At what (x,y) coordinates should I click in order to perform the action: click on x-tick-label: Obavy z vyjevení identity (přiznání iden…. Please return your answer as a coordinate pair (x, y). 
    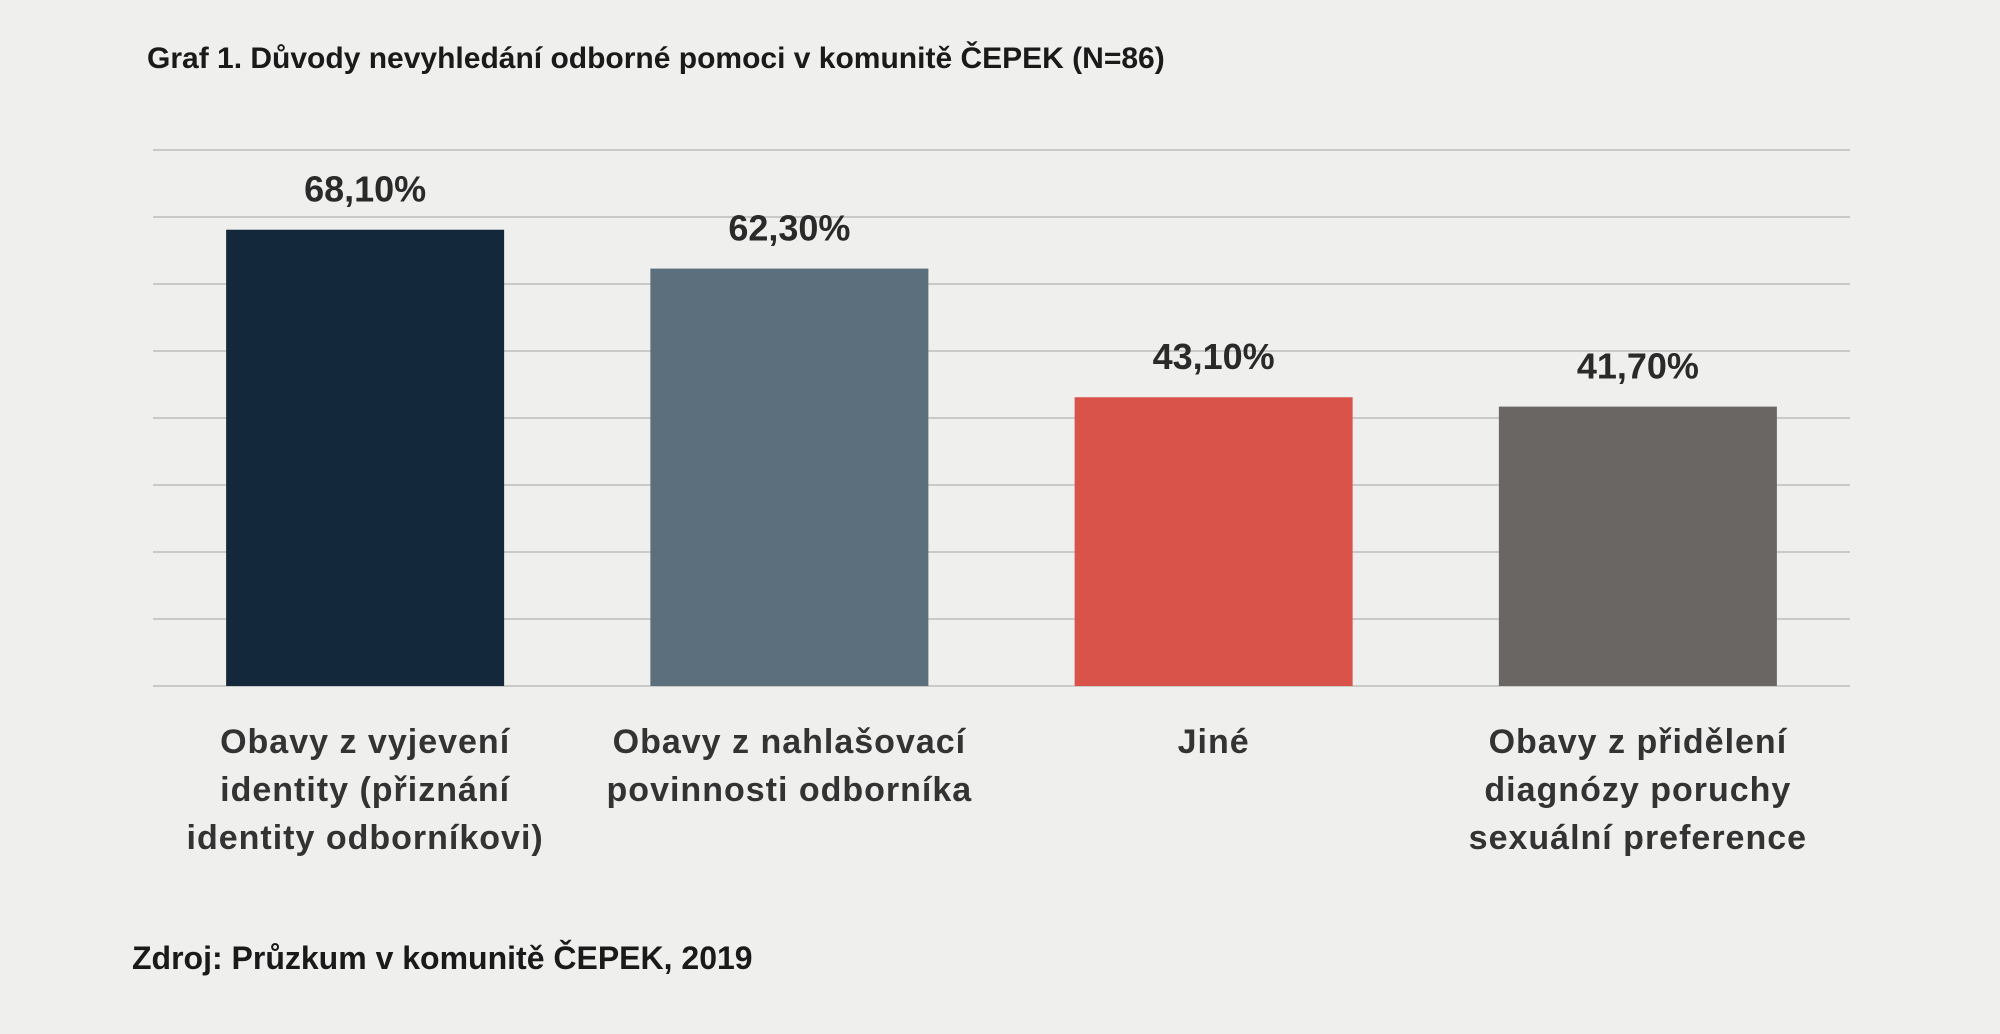
    Looking at the image, I should click on (365, 790).